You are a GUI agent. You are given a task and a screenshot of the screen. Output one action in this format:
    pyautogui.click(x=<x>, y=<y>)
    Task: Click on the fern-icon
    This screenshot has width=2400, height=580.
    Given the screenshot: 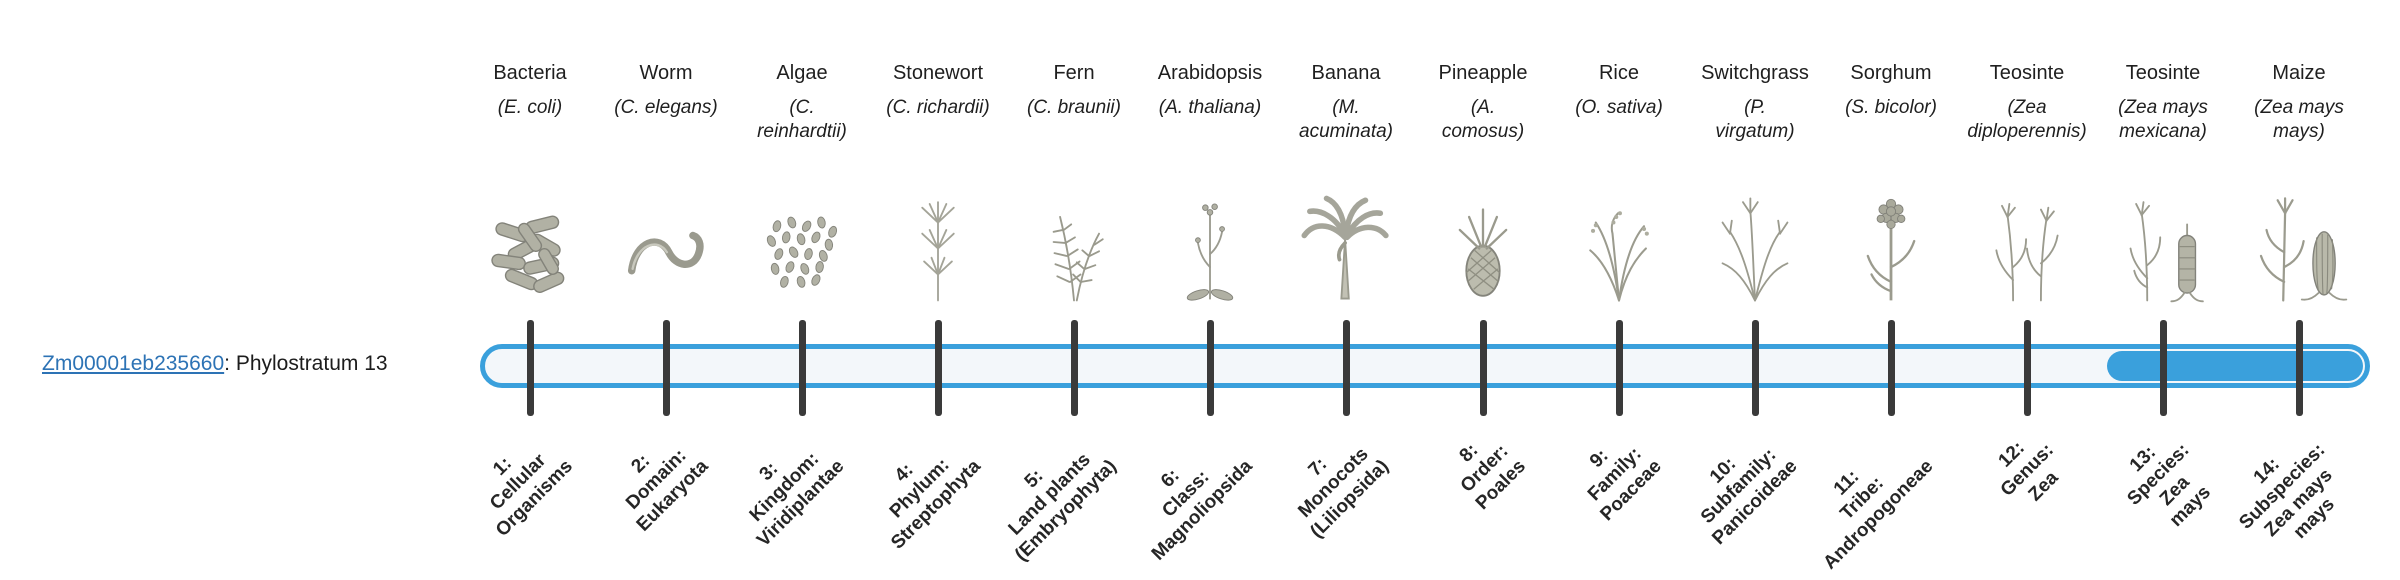 What is the action you would take?
    pyautogui.click(x=1074, y=236)
    